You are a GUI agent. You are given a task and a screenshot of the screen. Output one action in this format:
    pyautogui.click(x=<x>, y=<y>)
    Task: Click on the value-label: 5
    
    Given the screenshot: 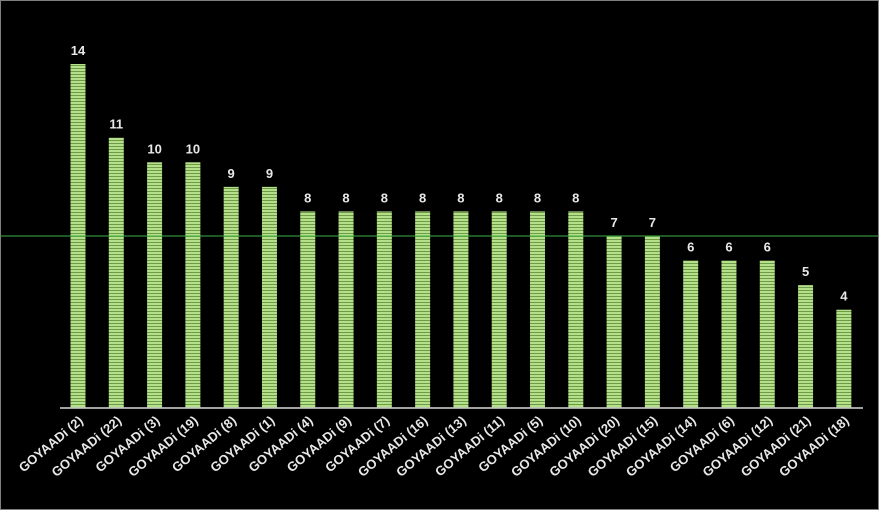 What is the action you would take?
    pyautogui.click(x=805, y=271)
    